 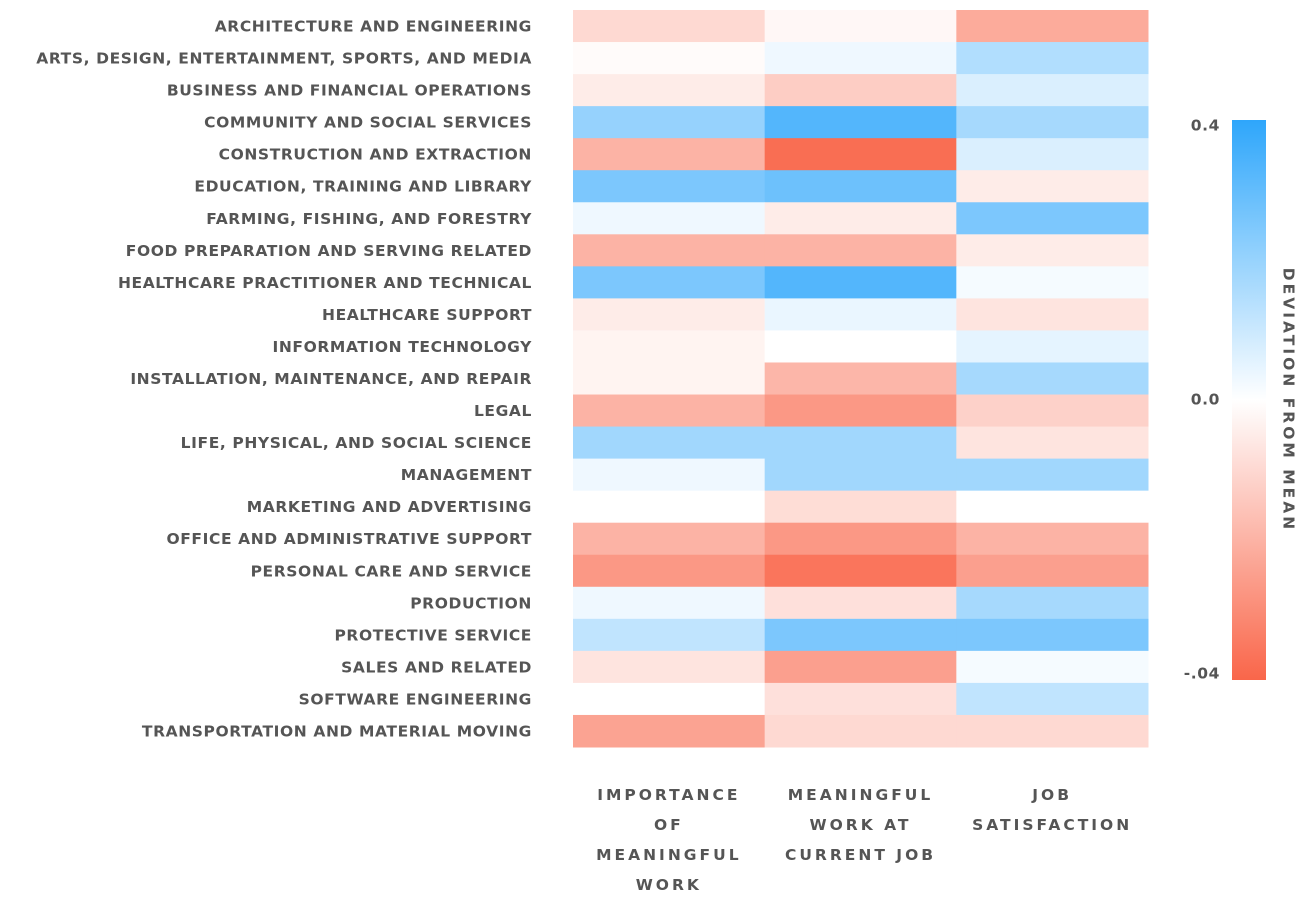 I want to click on y-tick-label: PROTECTIVE SERVICE, so click(x=433, y=635).